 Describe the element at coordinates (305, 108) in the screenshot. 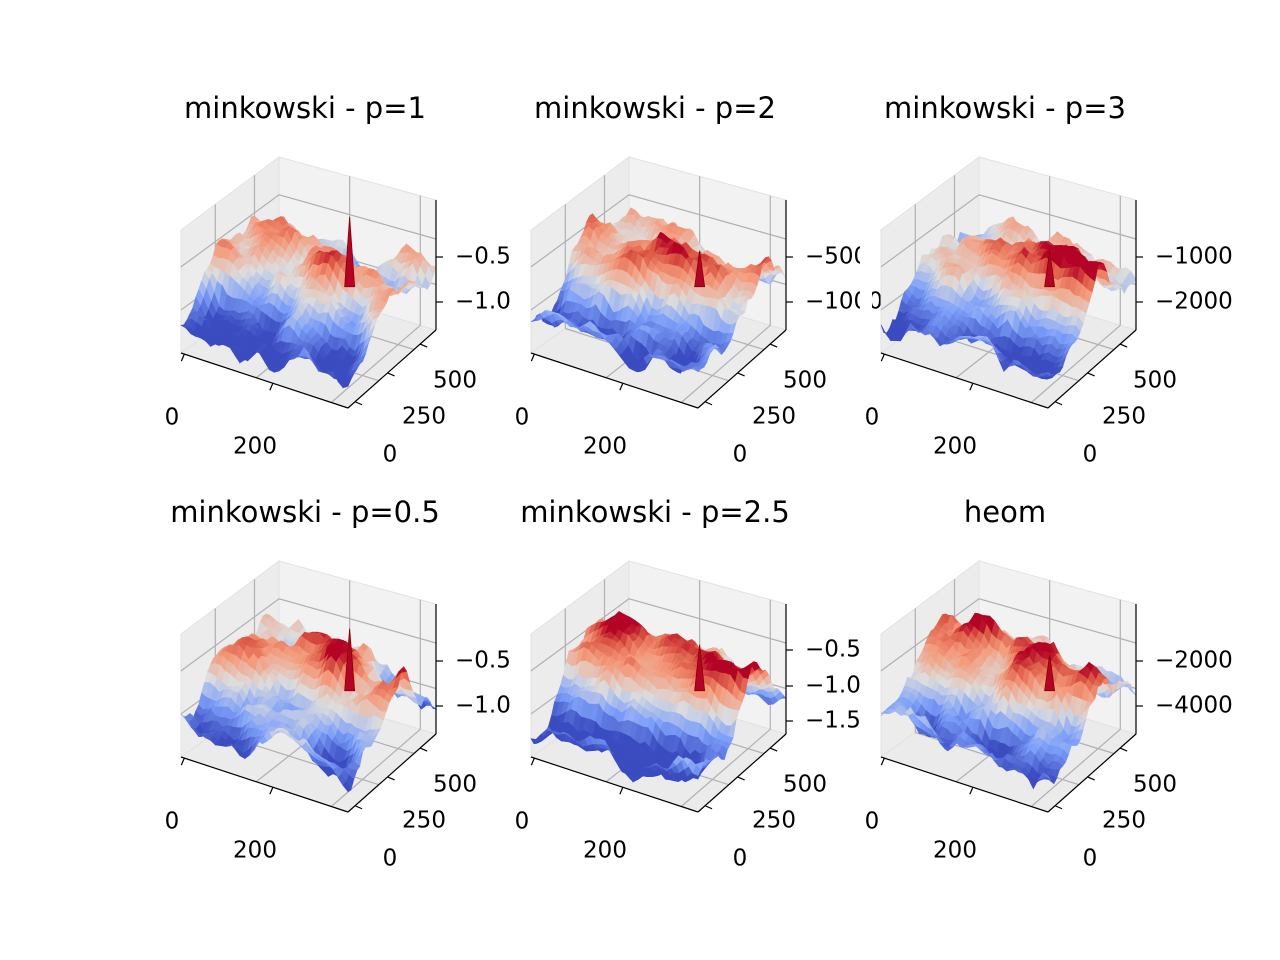

I see `subplot-title: minkowski - p=1` at that location.